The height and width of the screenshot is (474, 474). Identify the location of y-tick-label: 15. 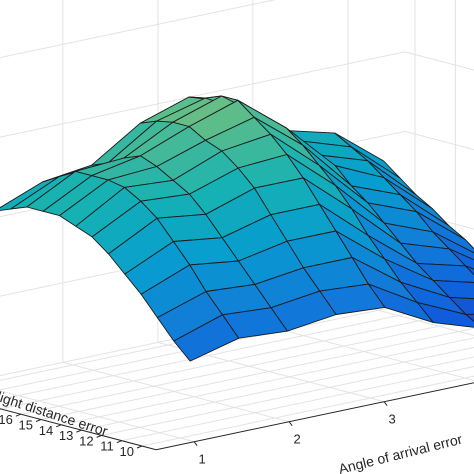
(26, 425).